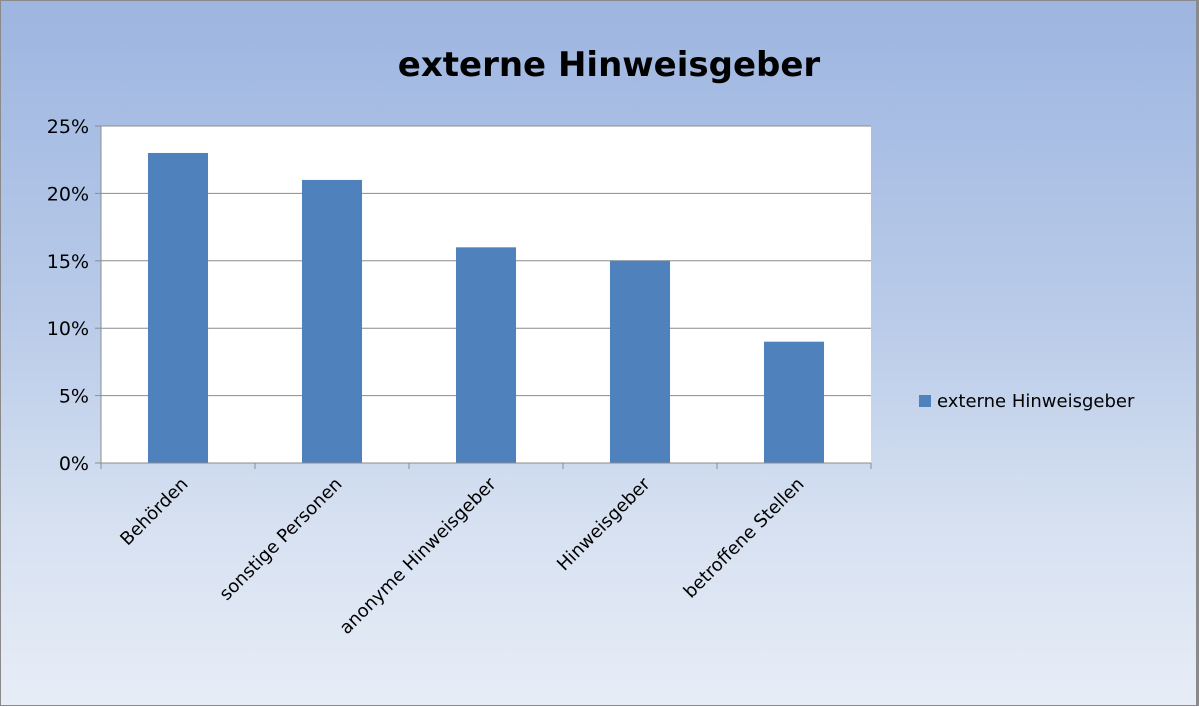 The width and height of the screenshot is (1199, 707). I want to click on y-axis-tick-label: 0%, so click(74, 464).